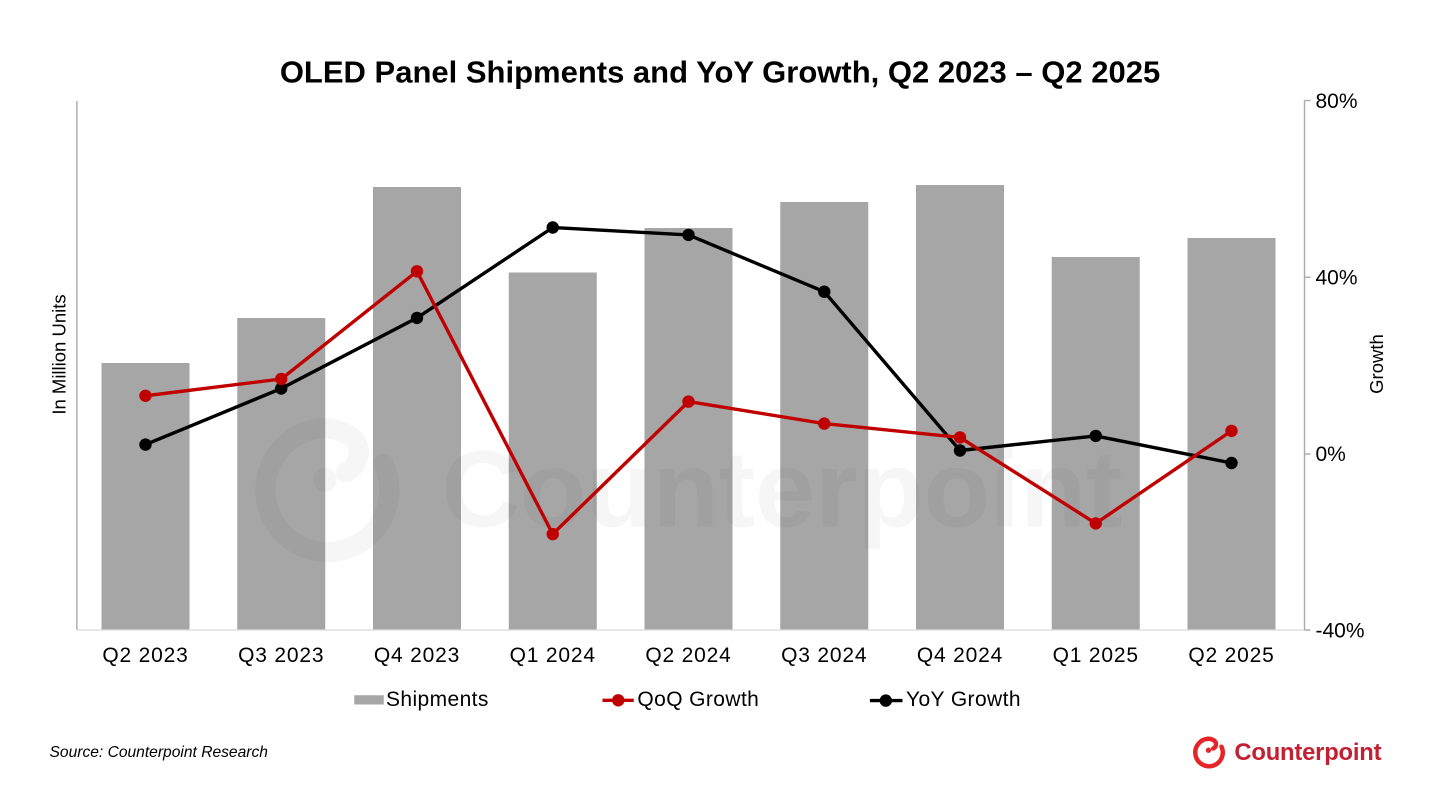 Image resolution: width=1440 pixels, height=810 pixels. I want to click on svg-text: Q4 2024, so click(960, 655).